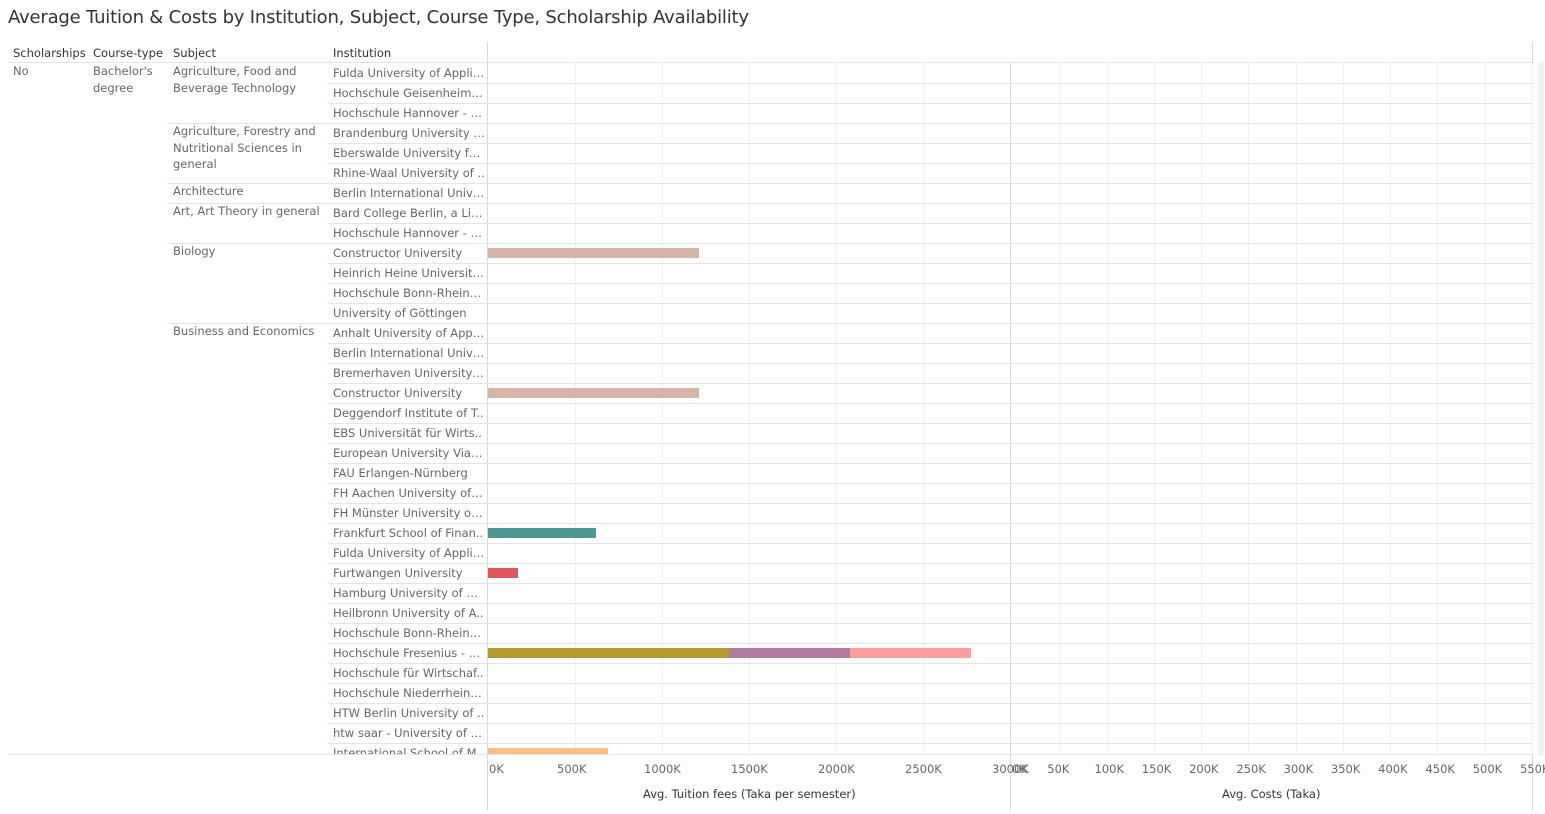 The height and width of the screenshot is (814, 1545). Describe the element at coordinates (244, 331) in the screenshot. I see `subject-label: Business and Economics` at that location.